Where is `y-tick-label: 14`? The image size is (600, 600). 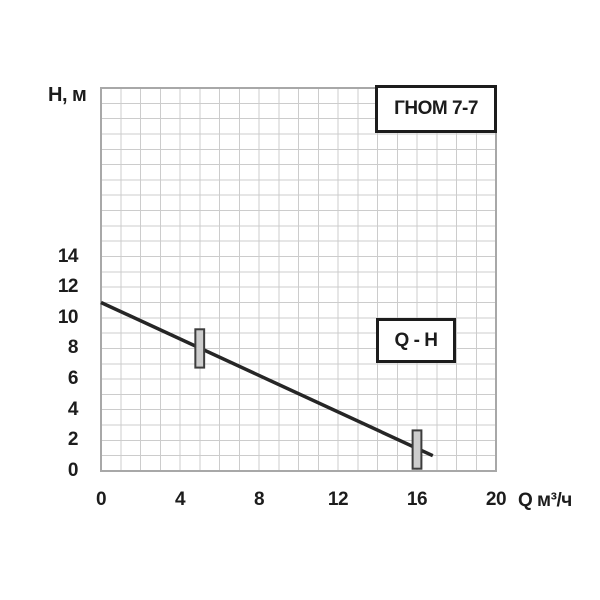
y-tick-label: 14 is located at coordinates (68, 256).